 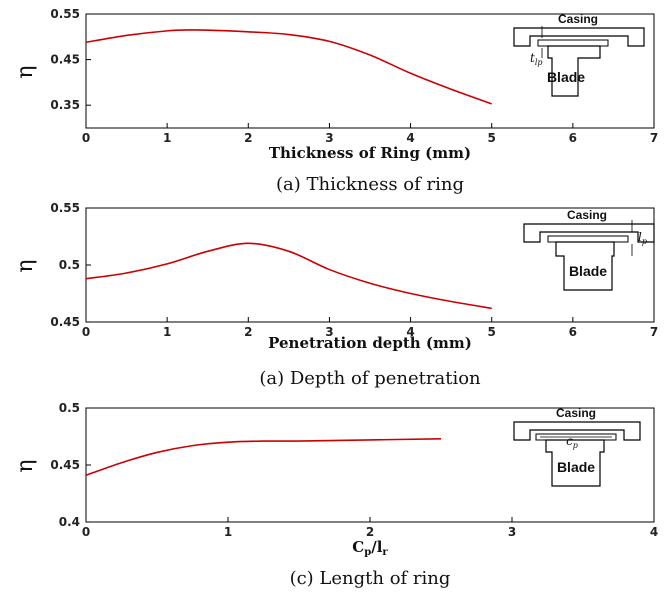 I want to click on dimension-label-1: tlp, so click(x=536, y=59).